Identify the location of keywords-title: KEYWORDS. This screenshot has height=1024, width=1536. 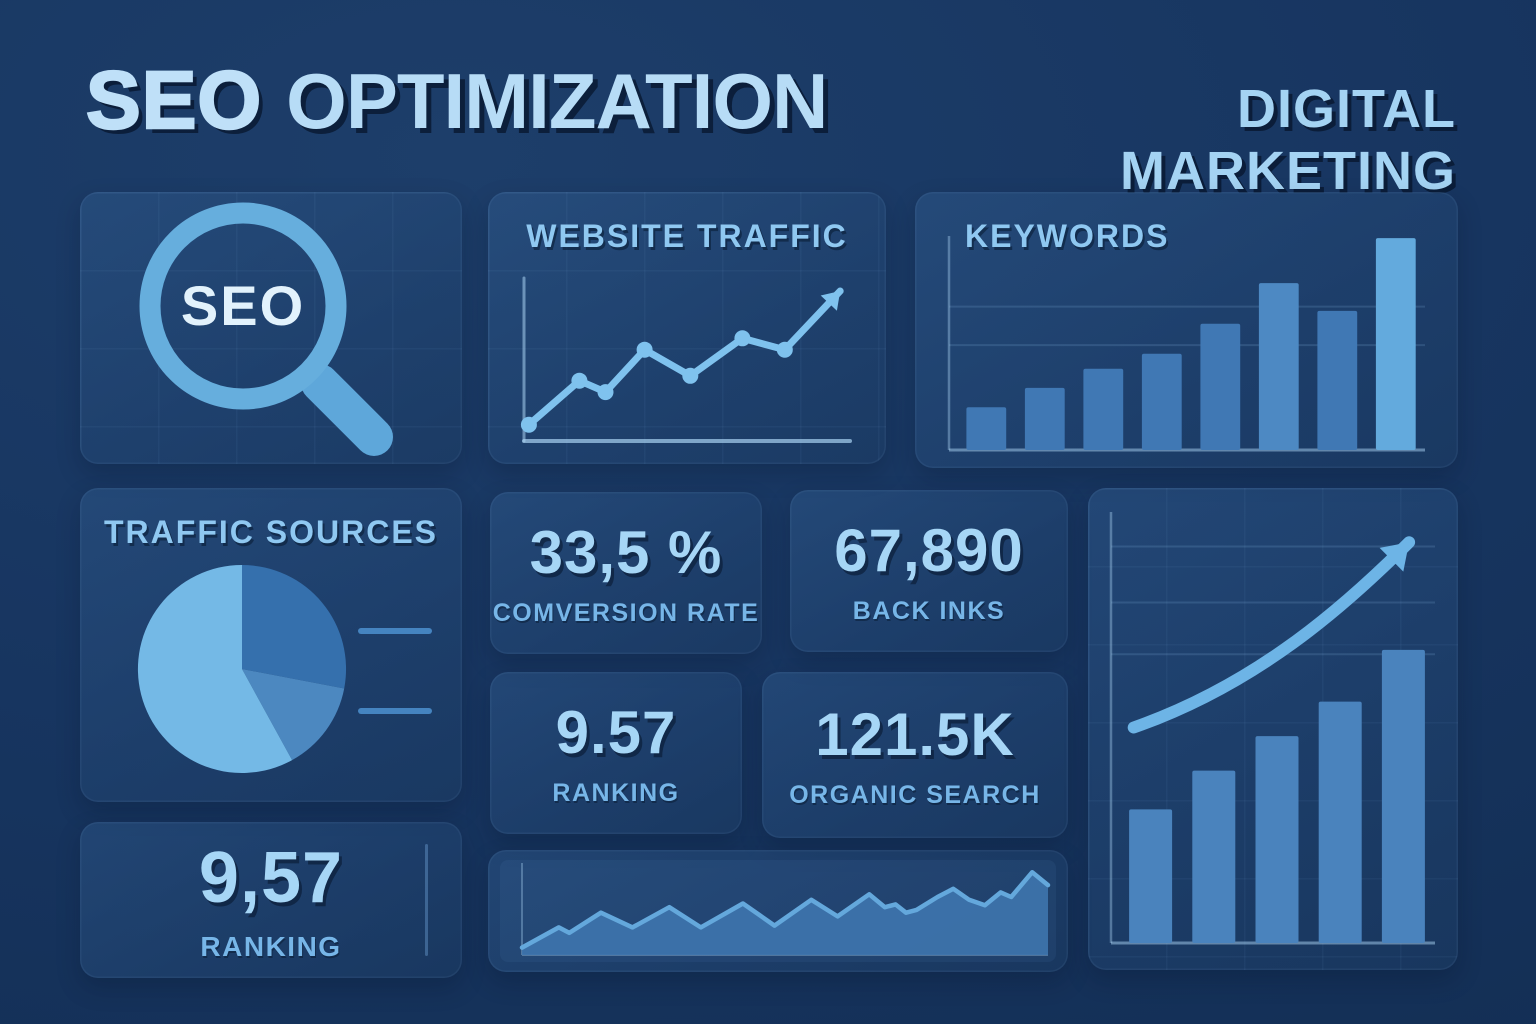
(1067, 236).